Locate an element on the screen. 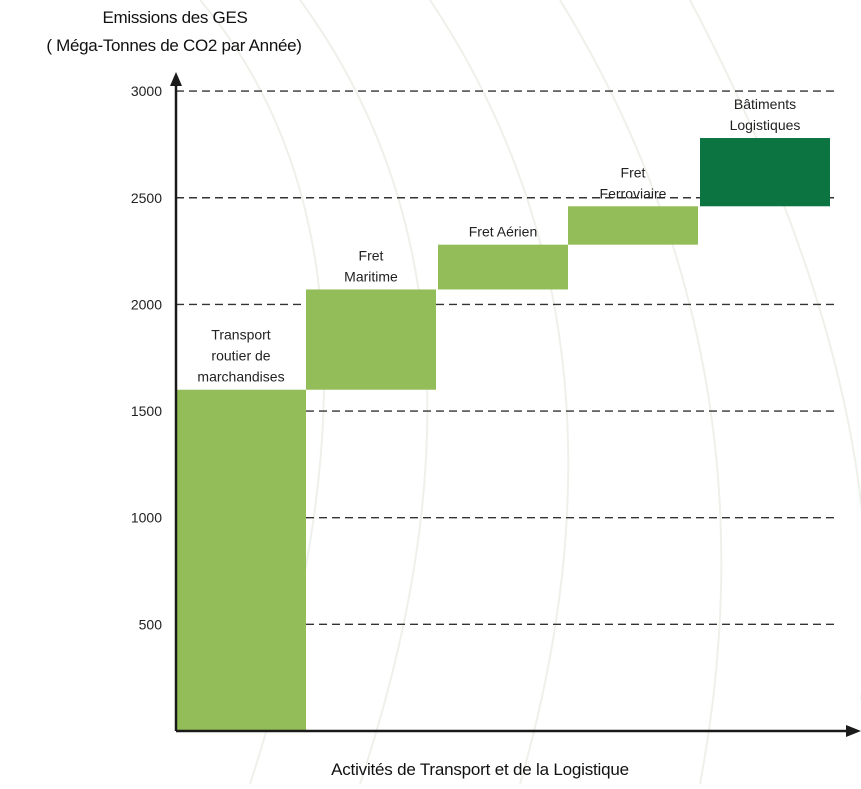 This screenshot has height=789, width=861. y-tick-label-3000: 3000 is located at coordinates (146, 91).